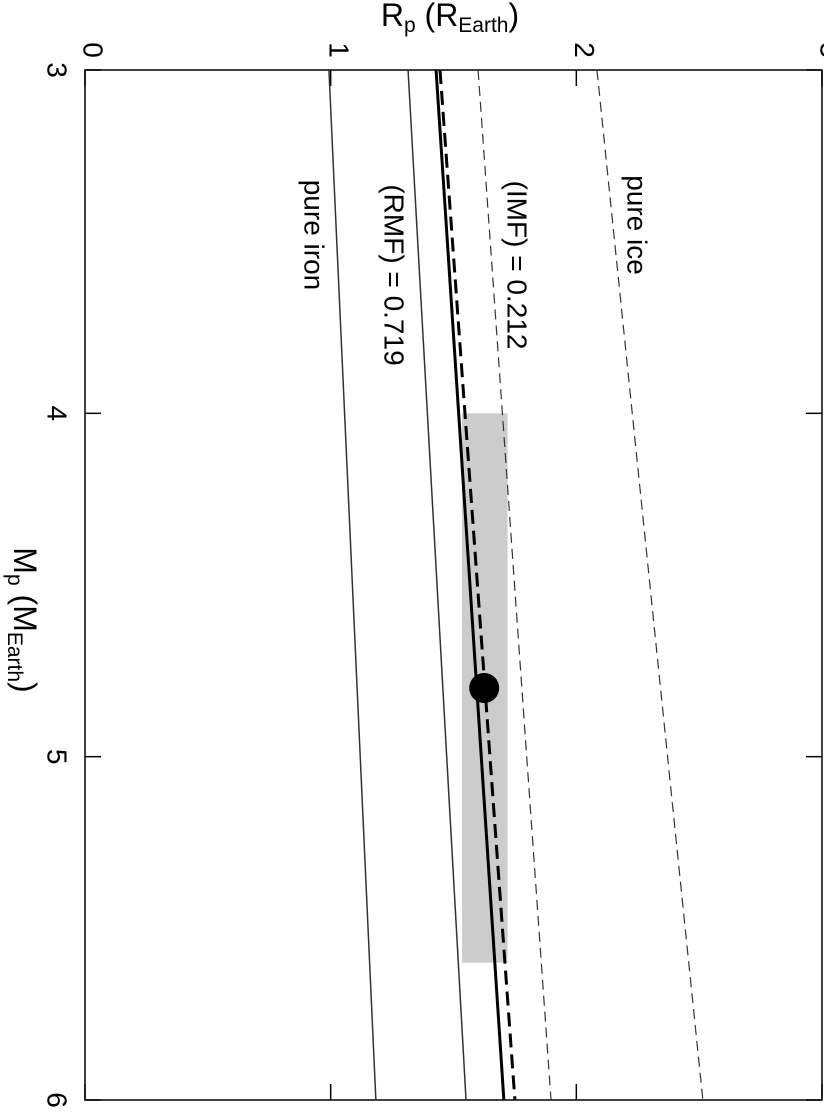 The height and width of the screenshot is (1112, 824). I want to click on annotation: (RMF) = 0.719, so click(394, 274).